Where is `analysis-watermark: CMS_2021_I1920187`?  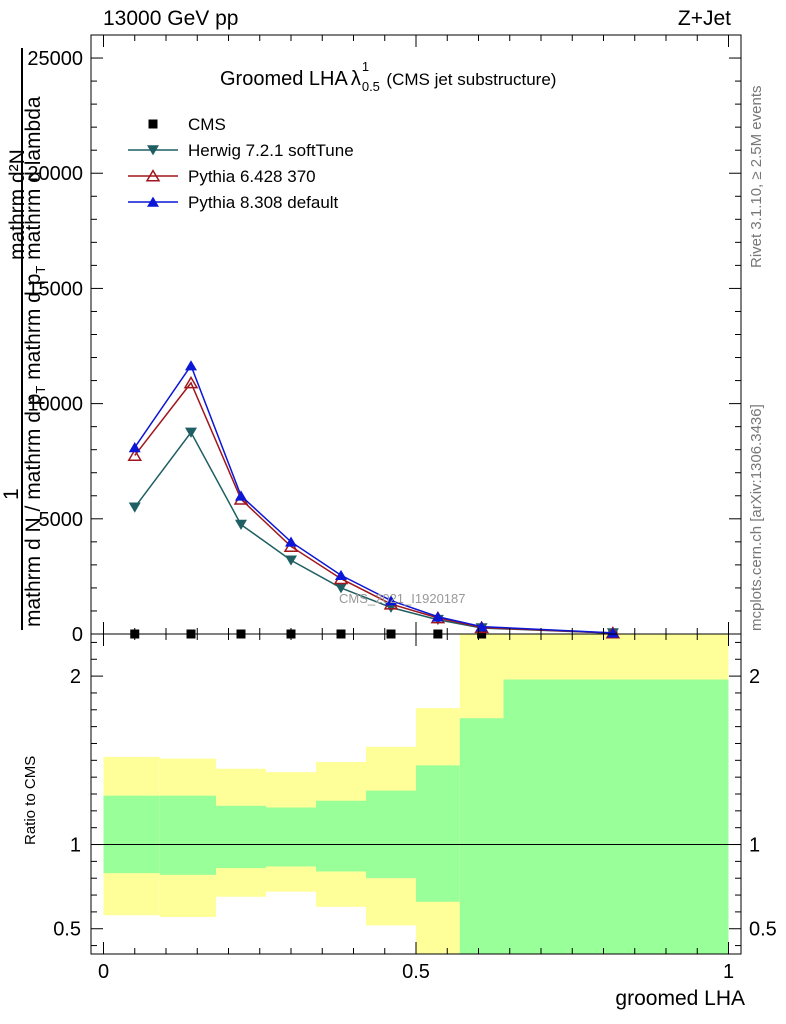 analysis-watermark: CMS_2021_I1920187 is located at coordinates (402, 598).